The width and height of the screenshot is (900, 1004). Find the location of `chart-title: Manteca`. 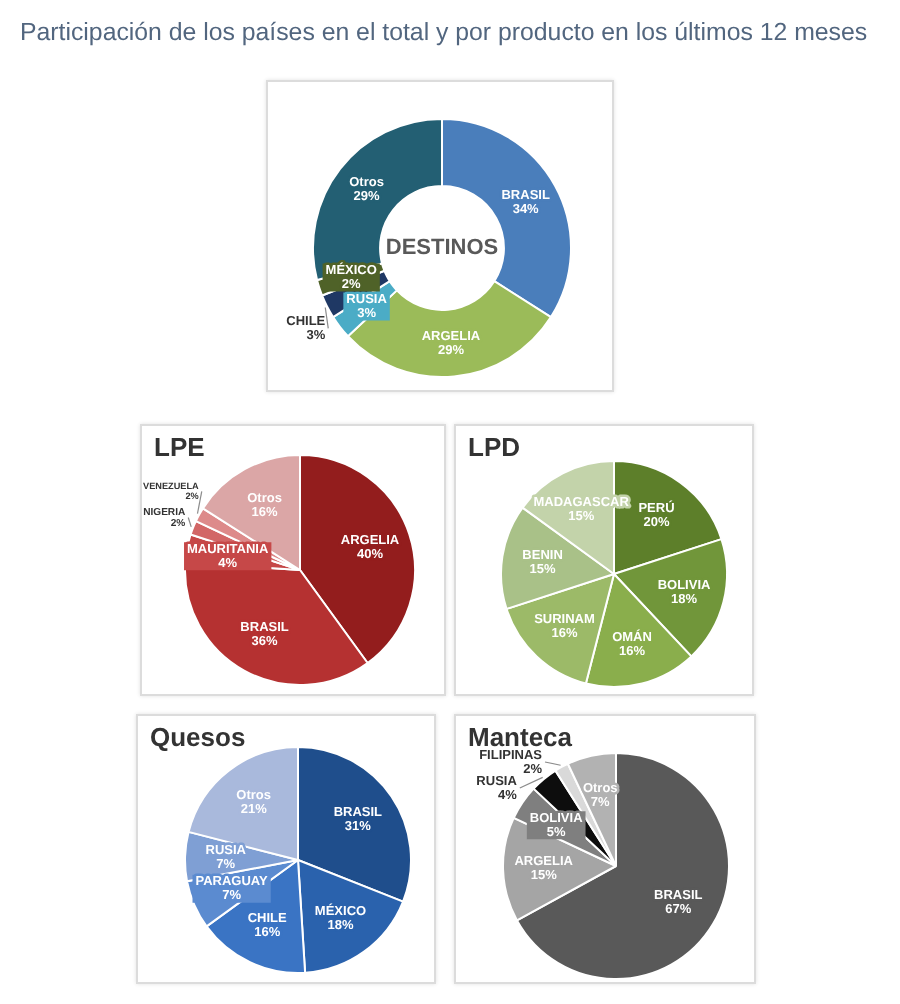

chart-title: Manteca is located at coordinates (521, 737).